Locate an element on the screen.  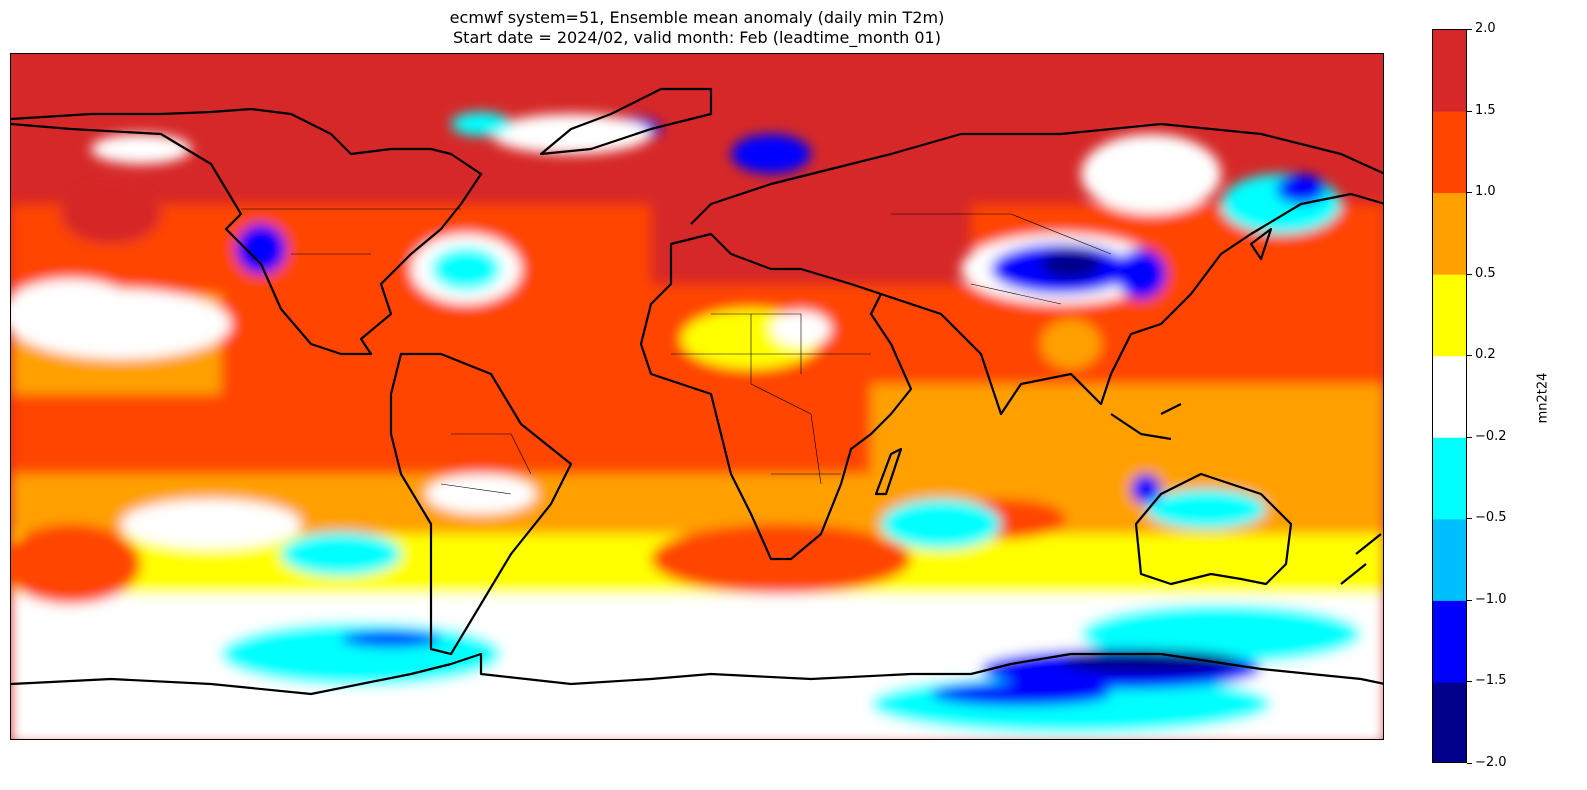
colorbar-swatches is located at coordinates (1449, 396).